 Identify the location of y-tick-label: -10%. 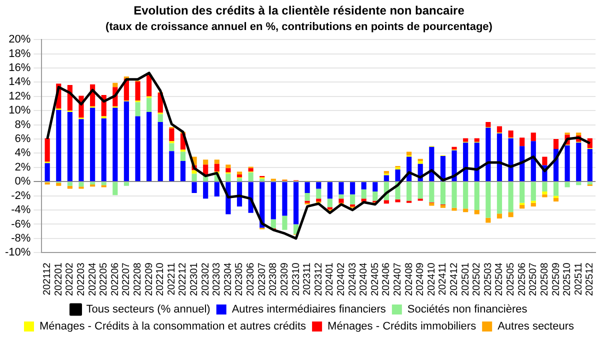
(17, 252).